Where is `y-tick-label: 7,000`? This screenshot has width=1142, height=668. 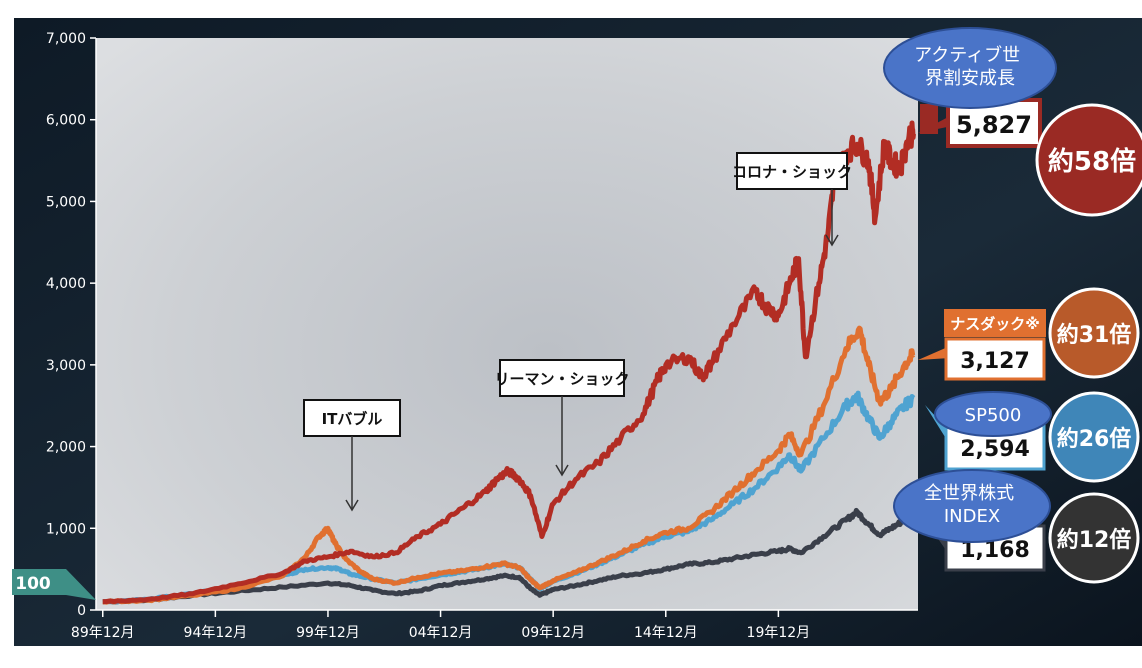 y-tick-label: 7,000 is located at coordinates (66, 39).